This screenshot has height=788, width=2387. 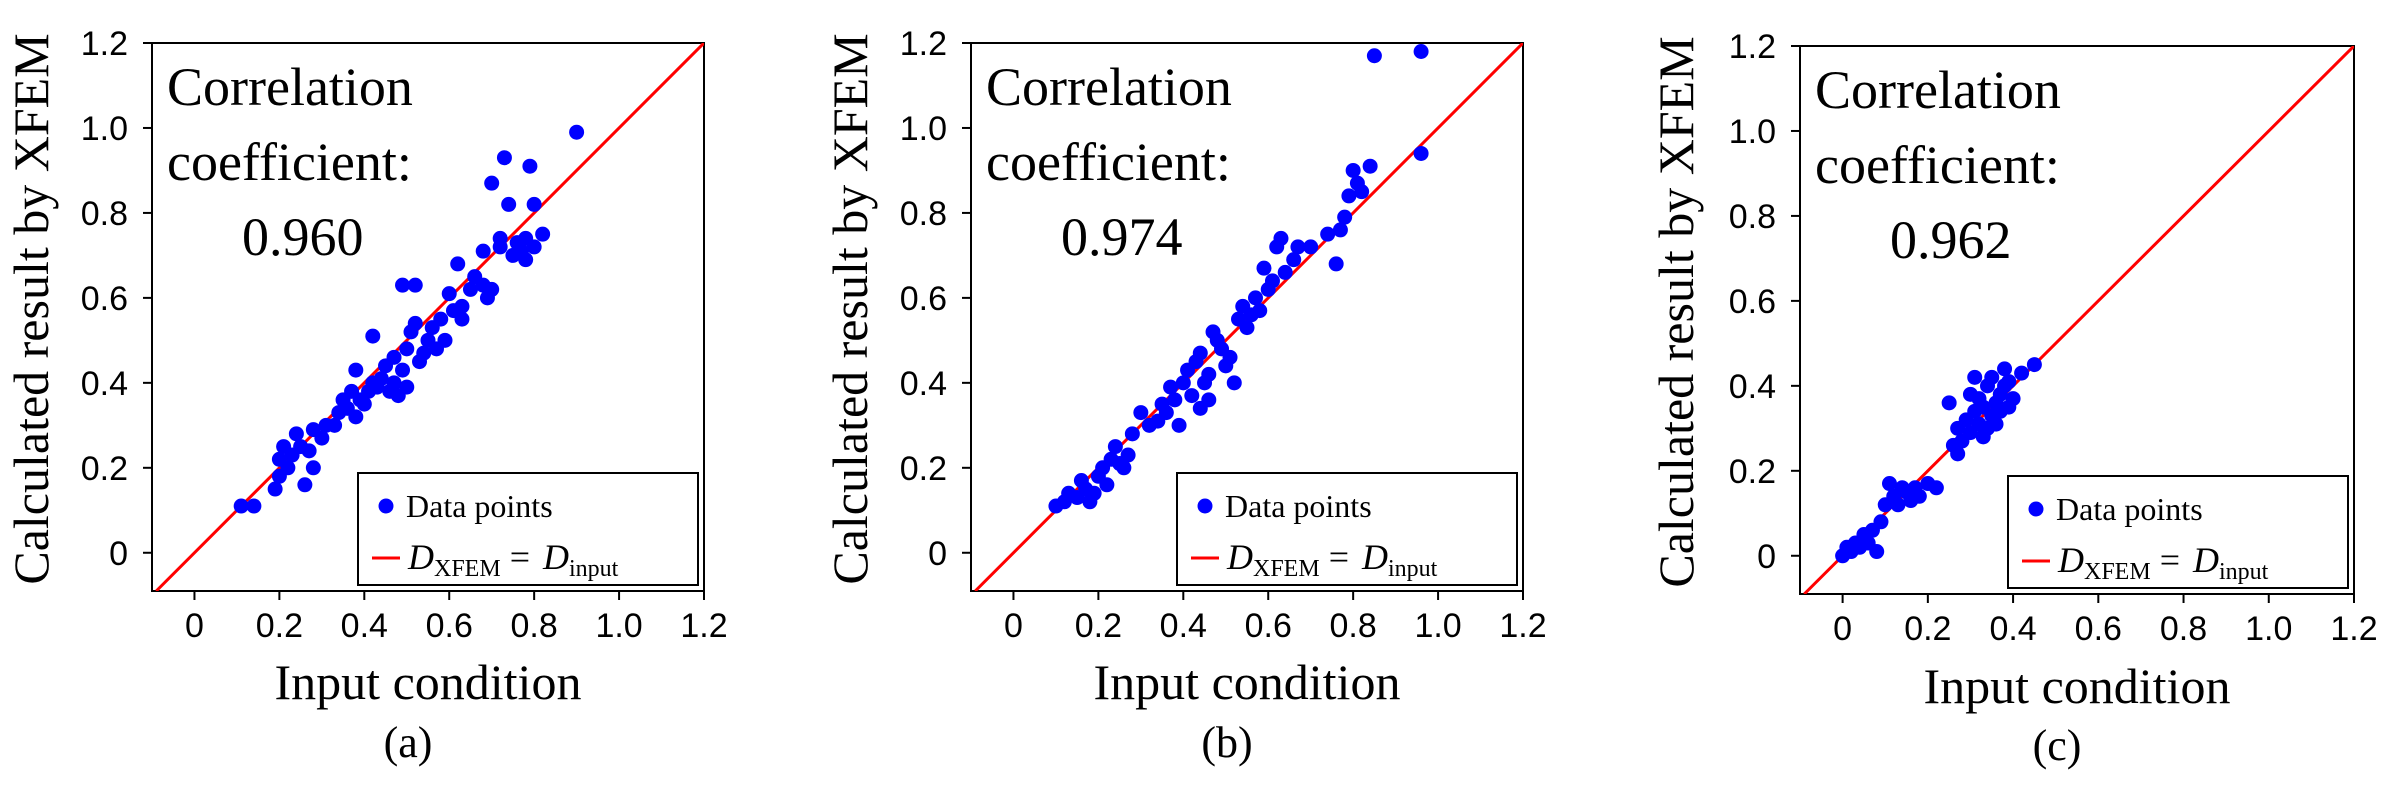 What do you see at coordinates (1122, 237) in the screenshot?
I see `correlation-value: 0.974` at bounding box center [1122, 237].